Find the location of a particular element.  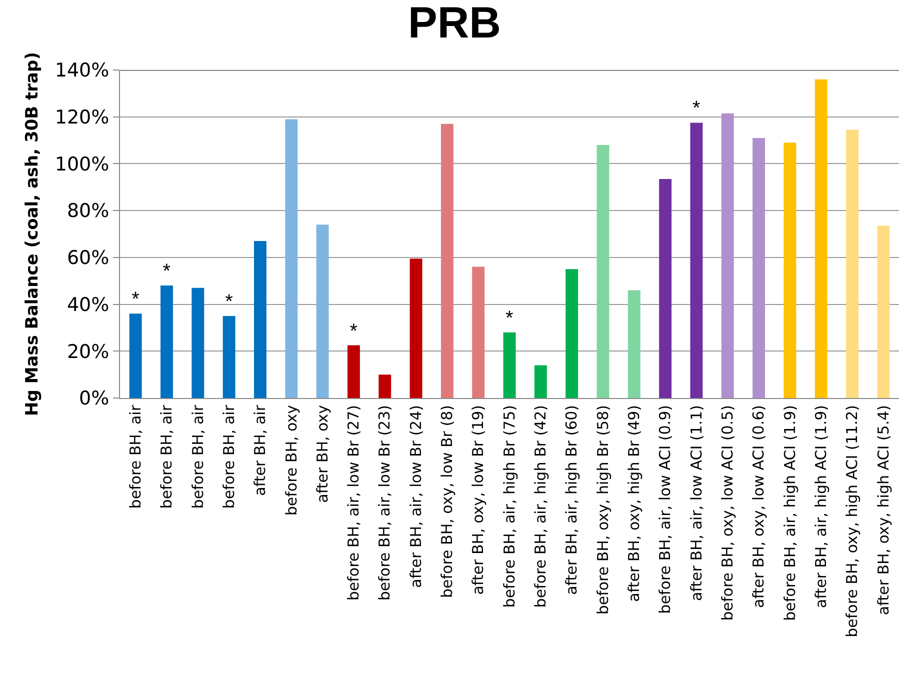

x-tick-label: before BH, oxy, high ACI (11.2) is located at coordinates (852, 521).